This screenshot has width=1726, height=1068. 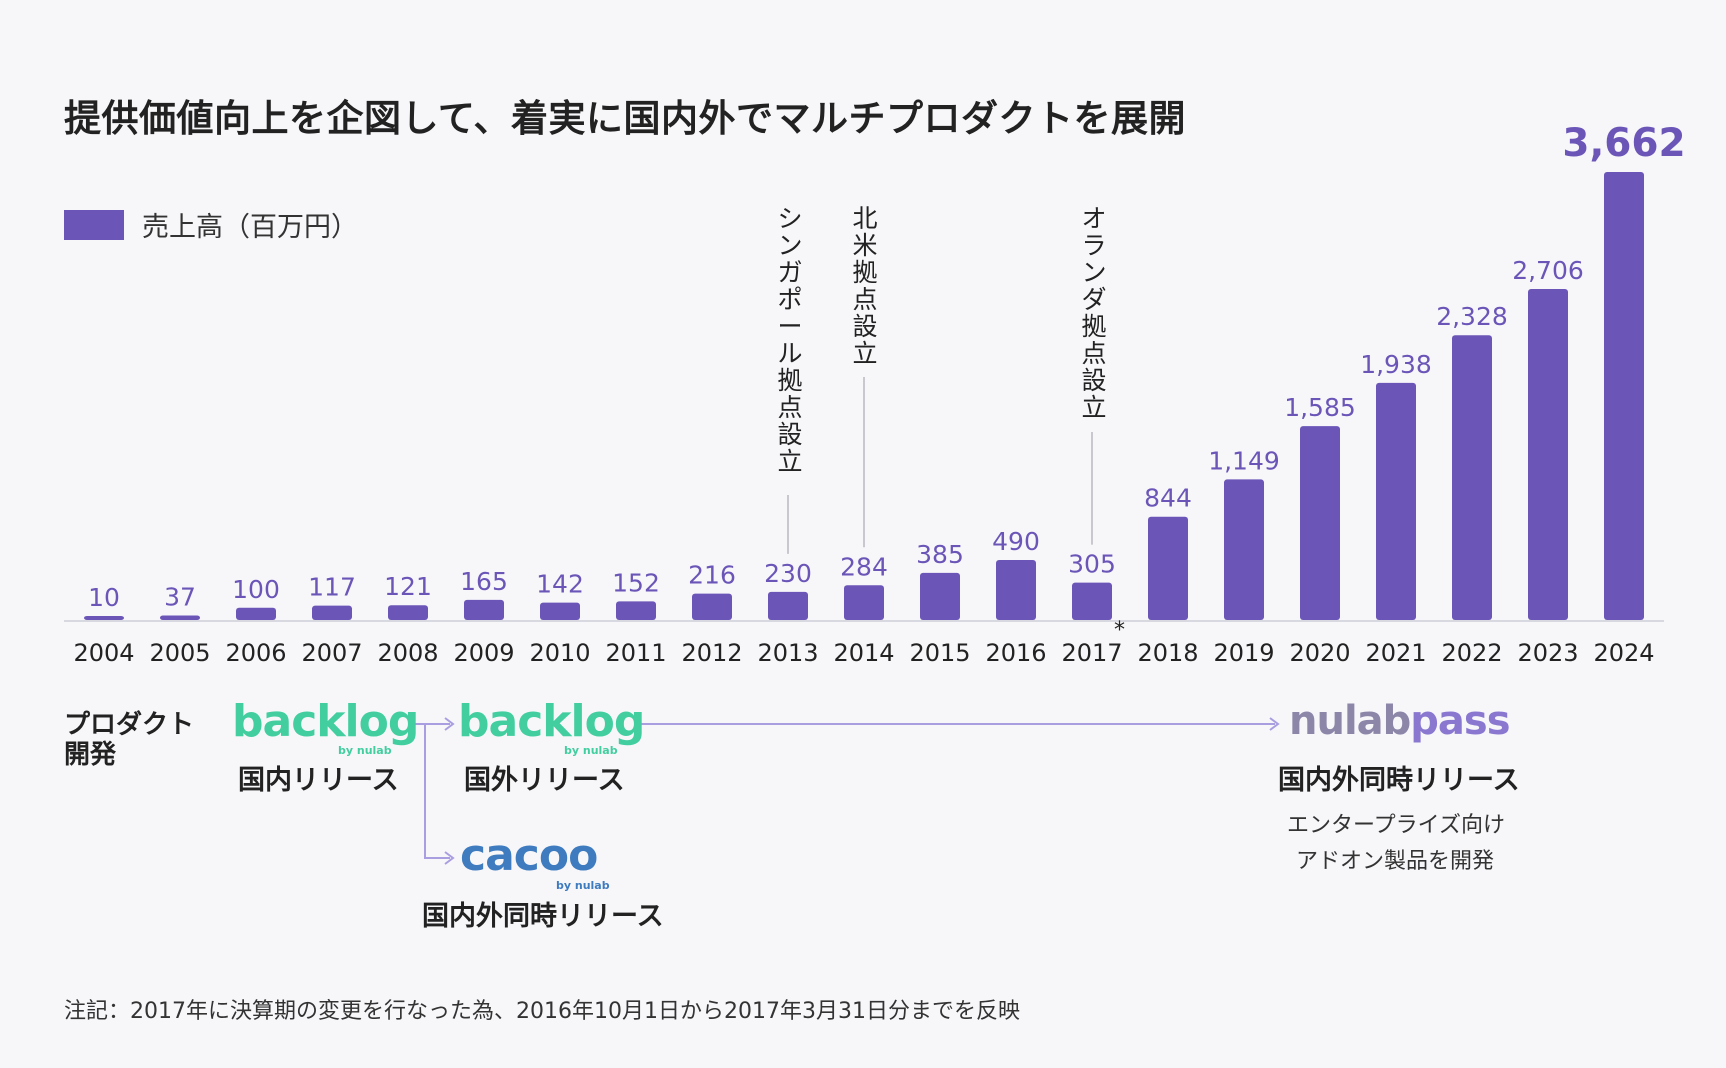 What do you see at coordinates (1623, 143) in the screenshot?
I see `value-label-2024: 3,662` at bounding box center [1623, 143].